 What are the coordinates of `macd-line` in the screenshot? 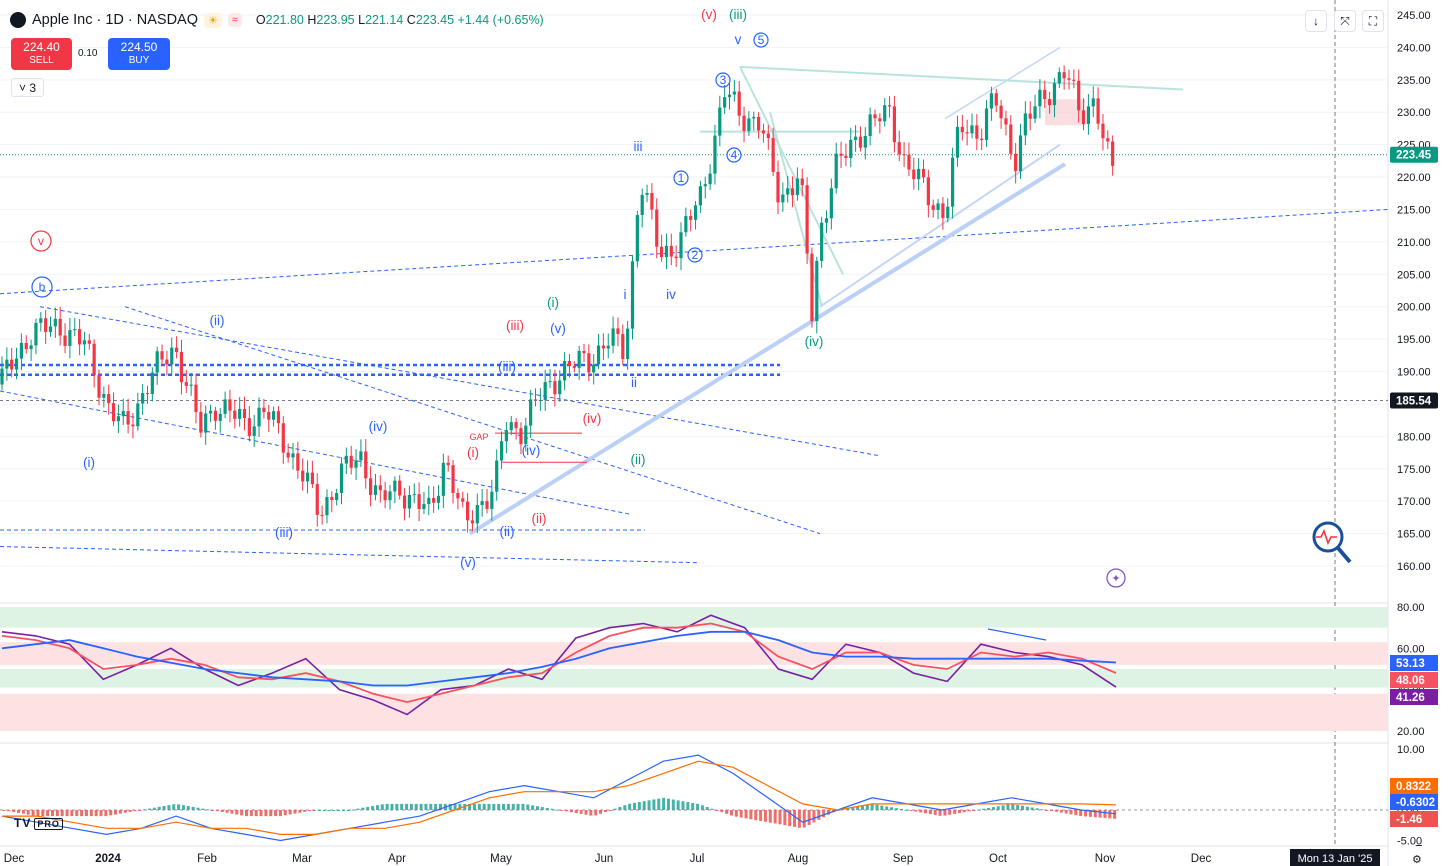 It's located at (559, 798).